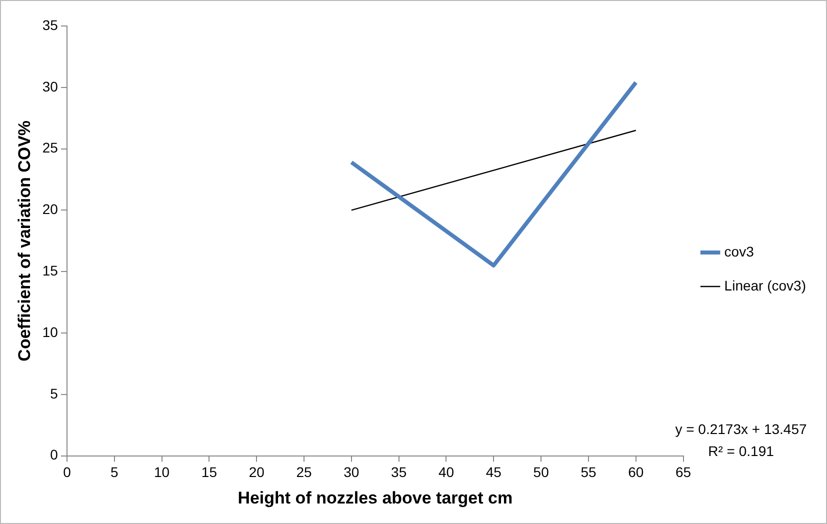  Describe the element at coordinates (67, 472) in the screenshot. I see `x-tick-label: 0` at that location.